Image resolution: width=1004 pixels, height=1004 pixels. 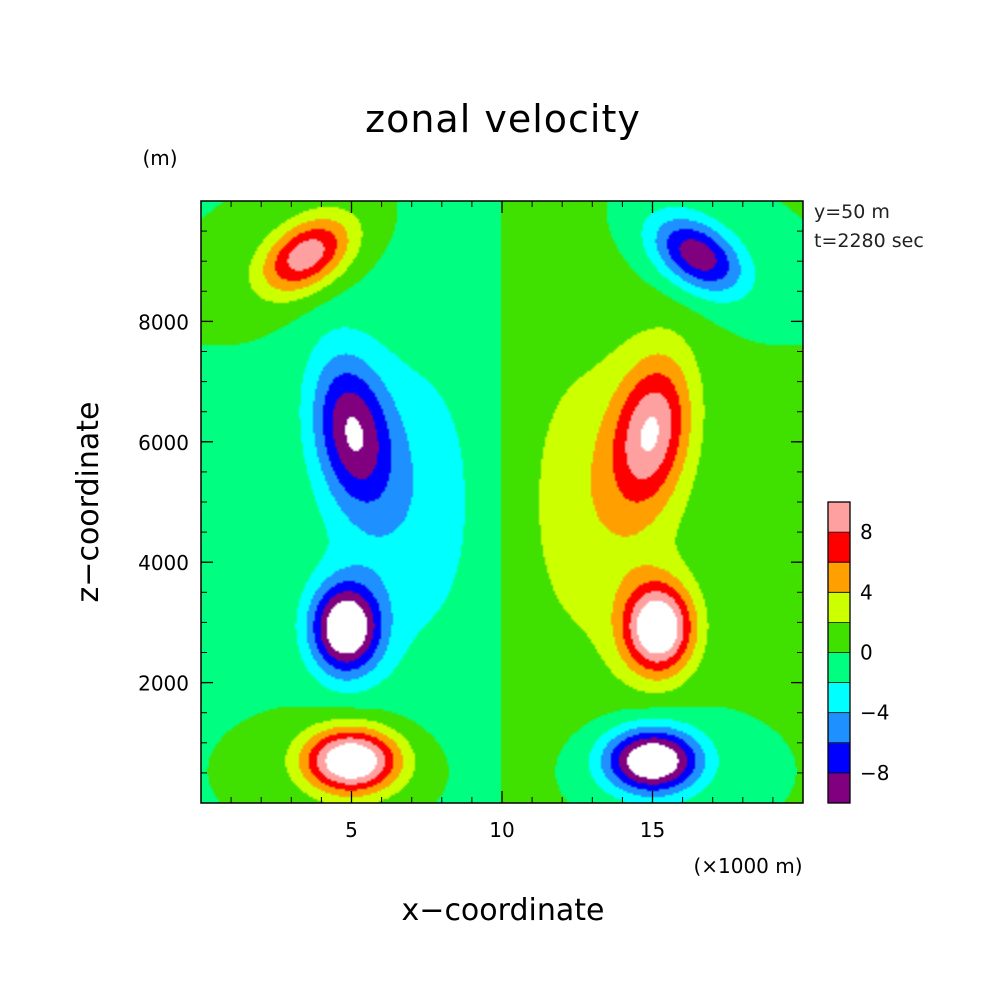 I want to click on colorbar-label: −8, so click(x=874, y=773).